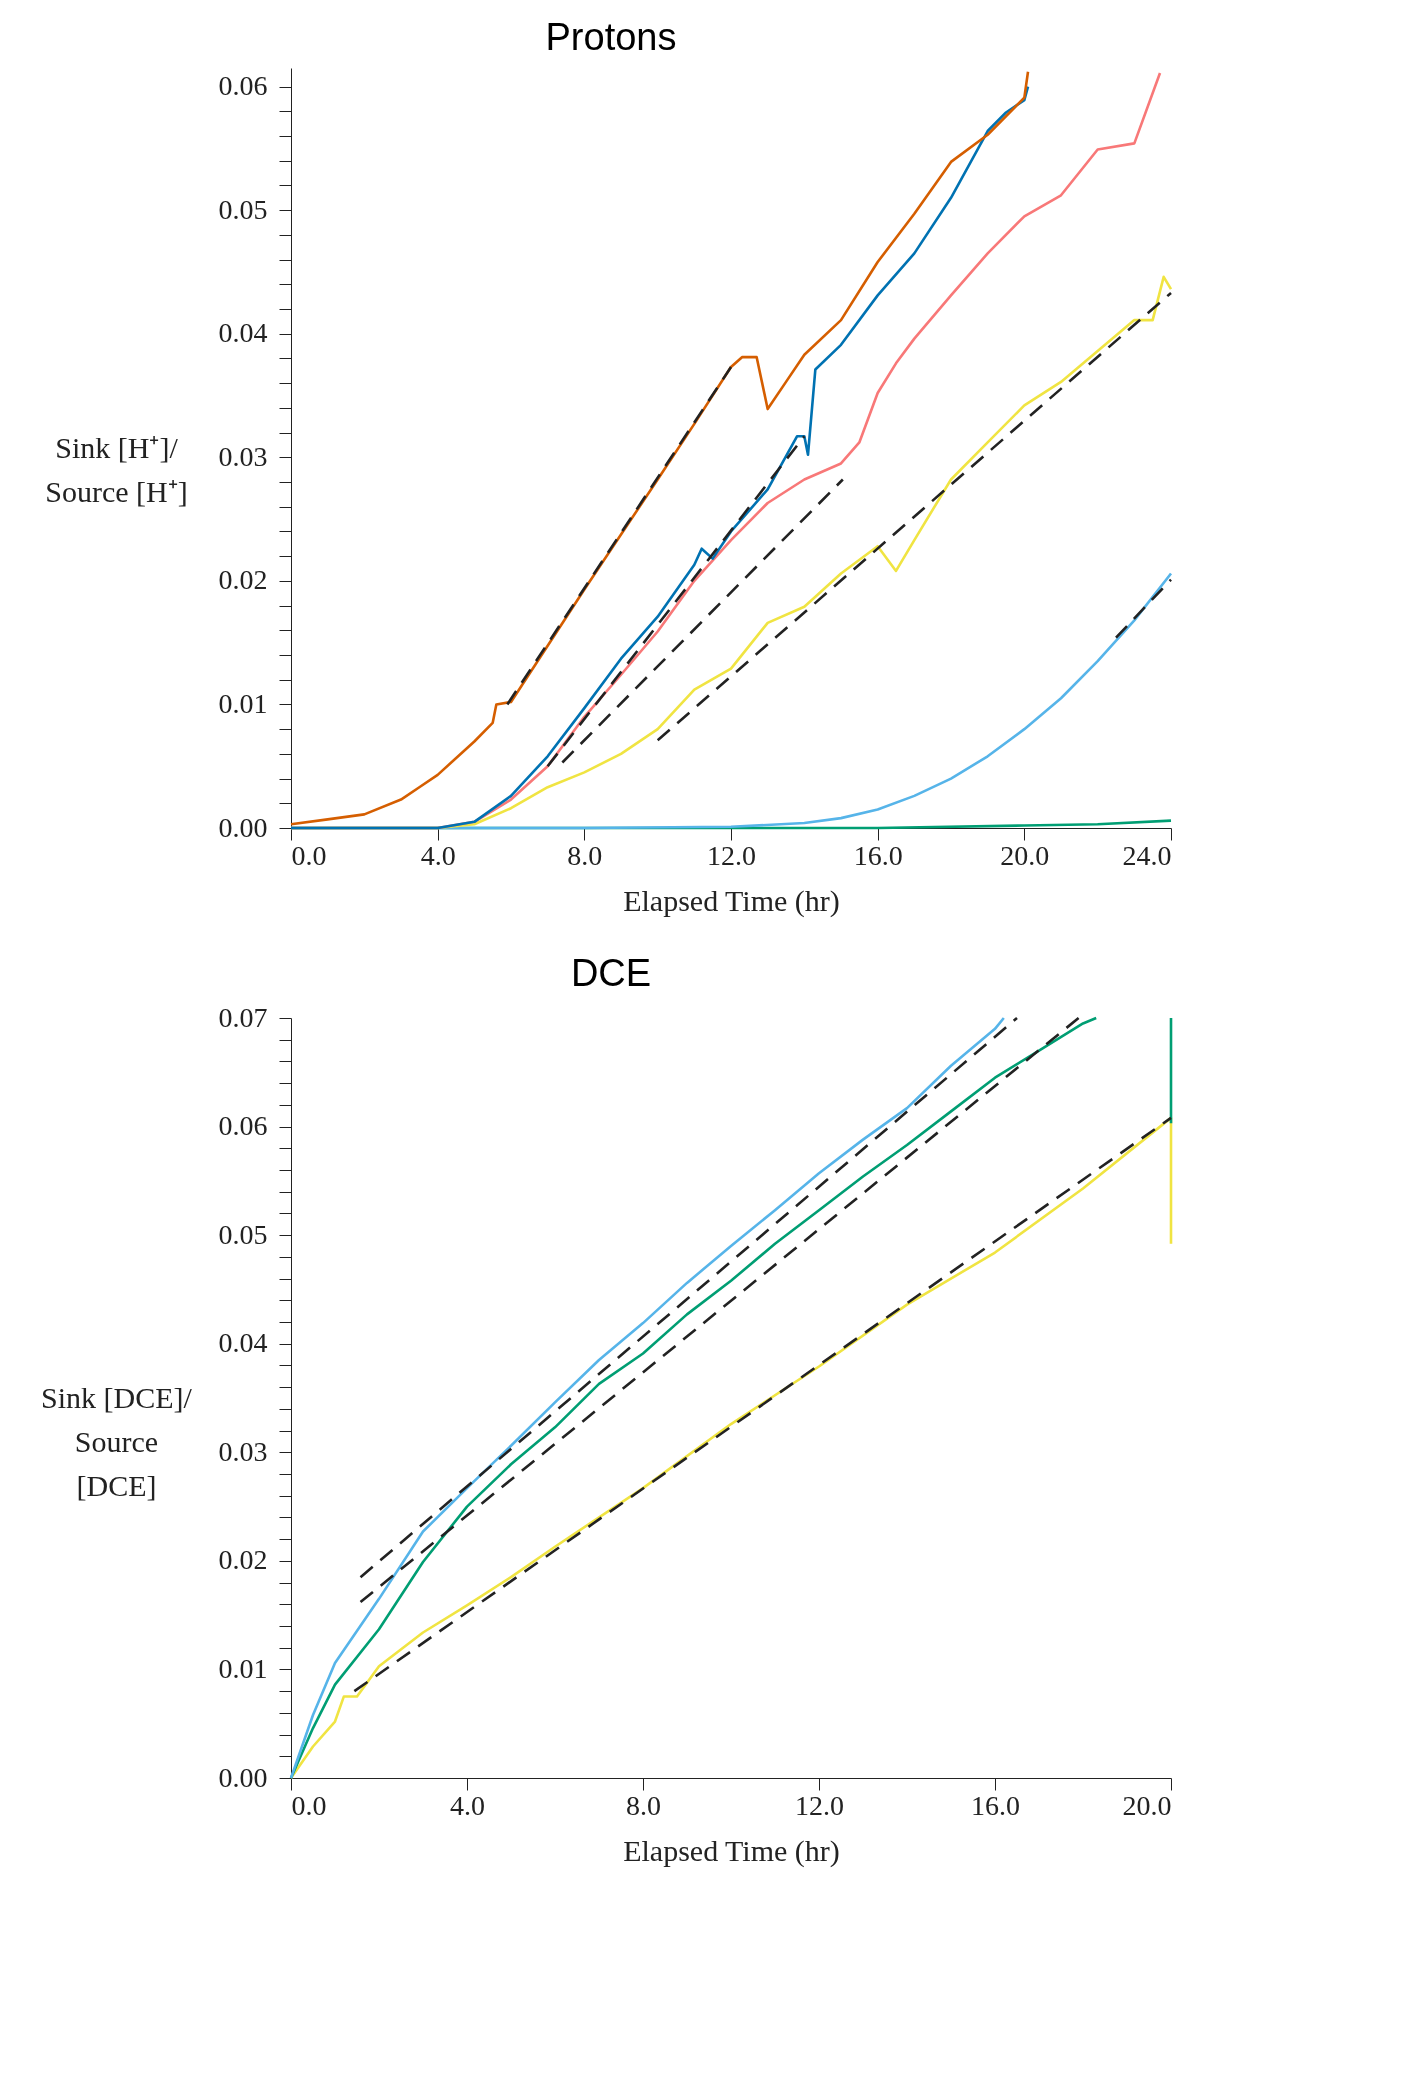  What do you see at coordinates (1147, 855) in the screenshot?
I see `x-tick-label: 24.0` at bounding box center [1147, 855].